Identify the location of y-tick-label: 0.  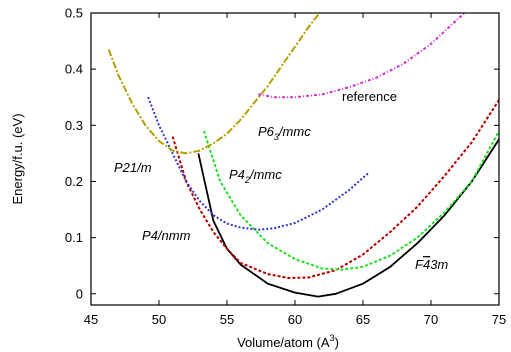
(79, 293).